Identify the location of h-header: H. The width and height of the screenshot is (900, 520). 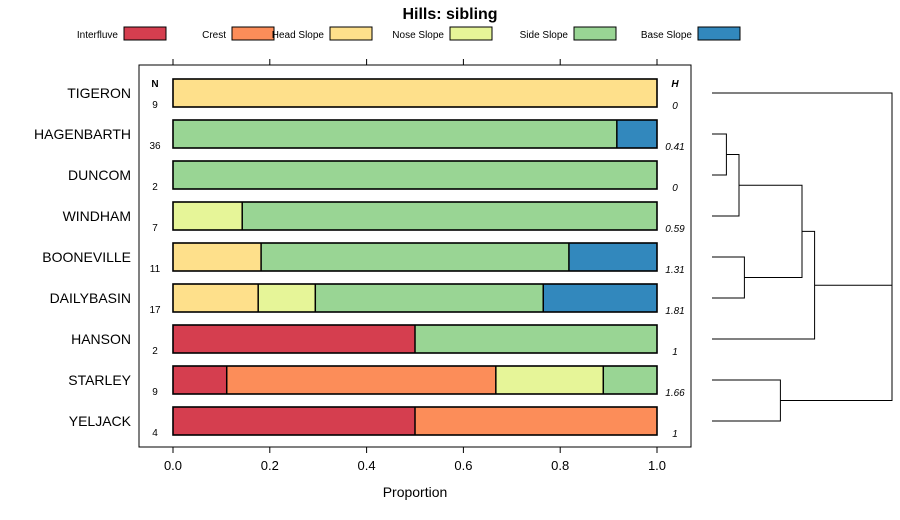
(675, 84).